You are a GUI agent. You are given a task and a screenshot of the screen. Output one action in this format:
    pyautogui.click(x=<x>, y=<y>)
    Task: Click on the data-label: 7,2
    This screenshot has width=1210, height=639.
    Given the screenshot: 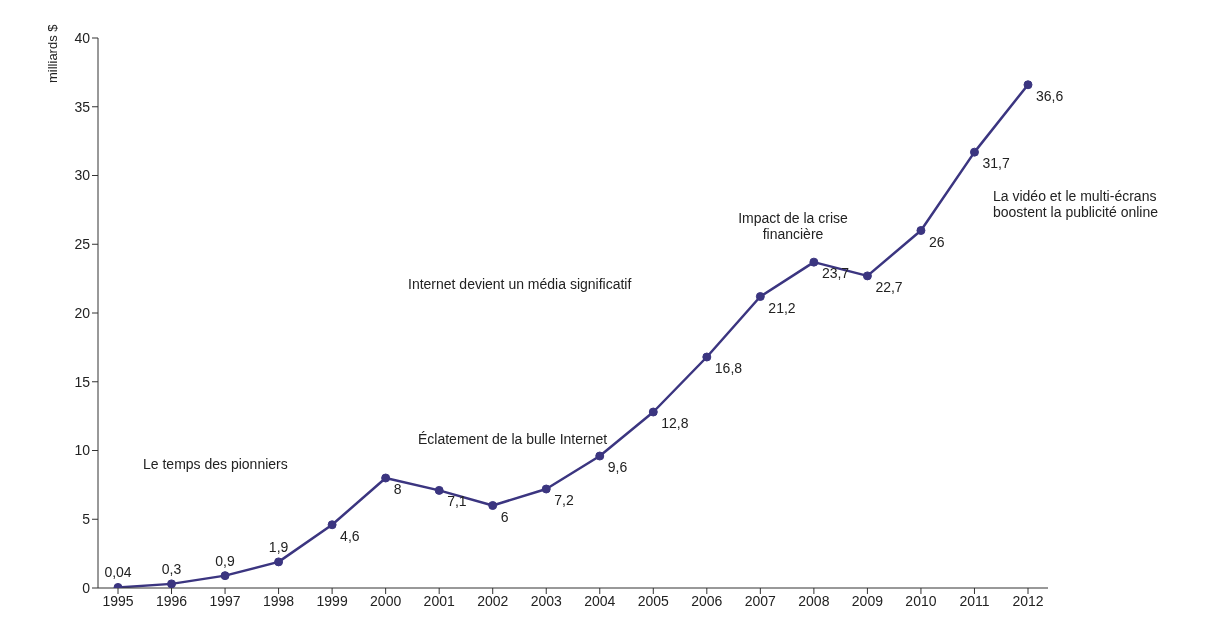 What is the action you would take?
    pyautogui.click(x=564, y=500)
    